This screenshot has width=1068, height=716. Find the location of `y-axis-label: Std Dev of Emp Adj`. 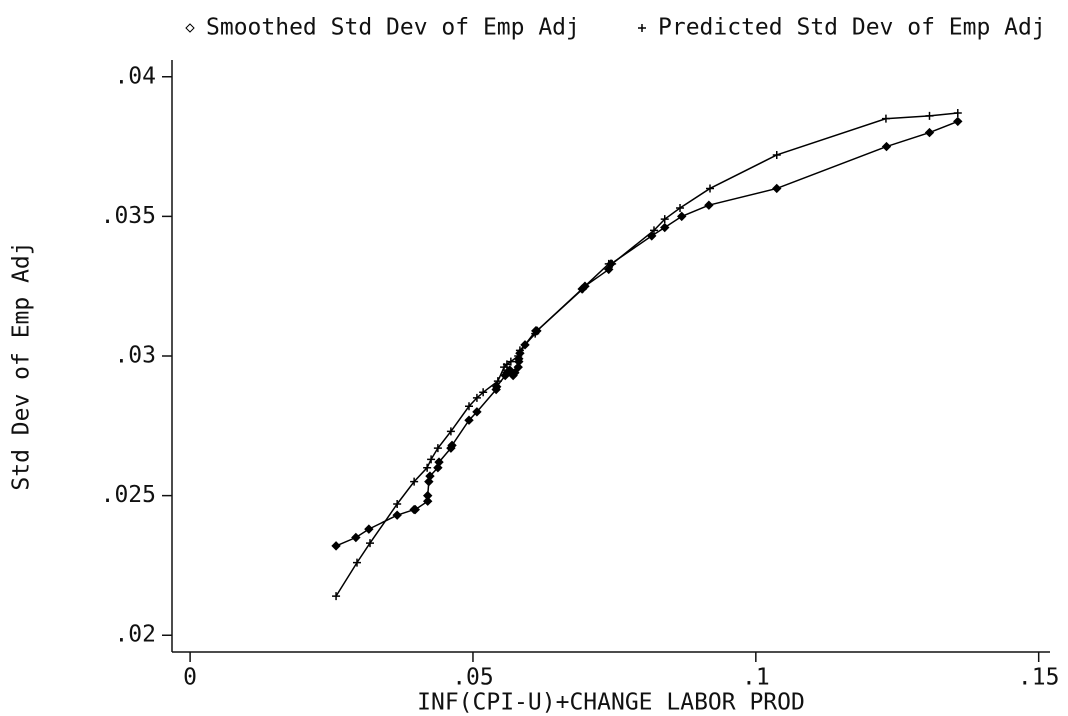

y-axis-label: Std Dev of Emp Adj is located at coordinates (22, 365).